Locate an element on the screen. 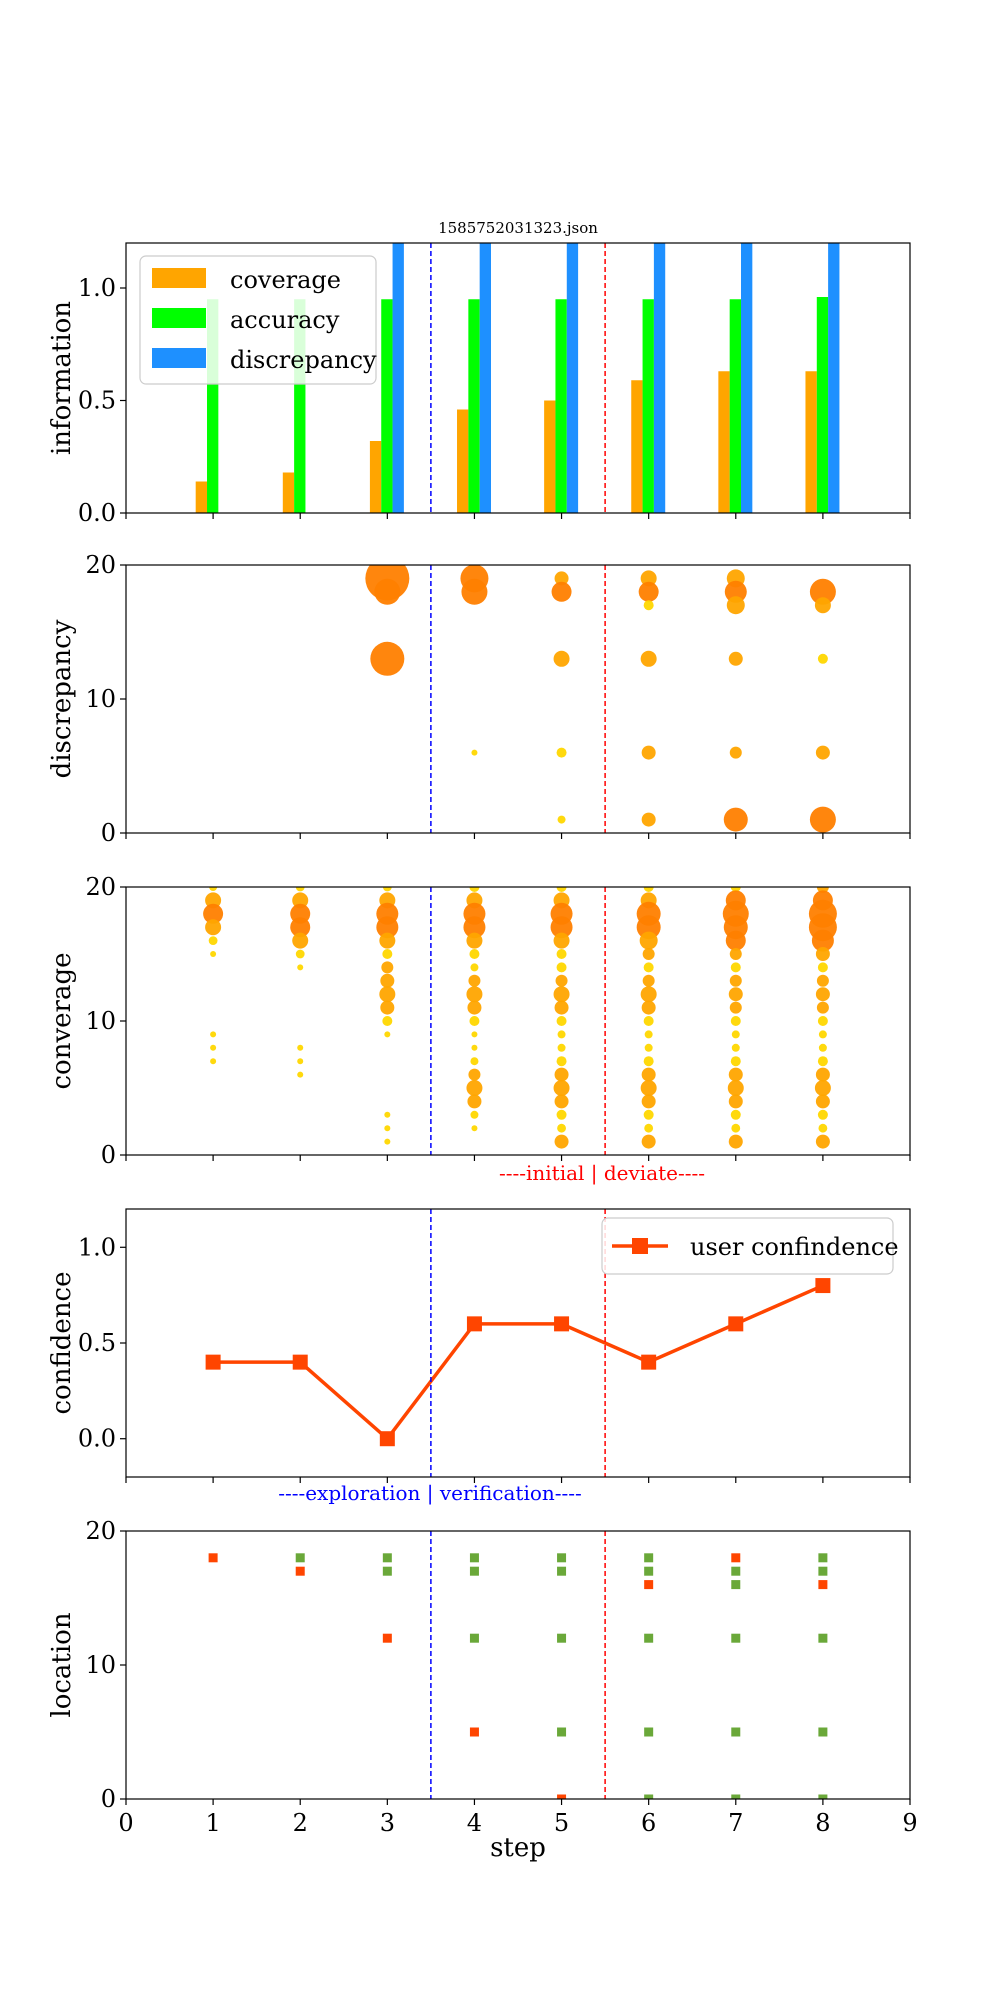 The height and width of the screenshot is (2000, 1000). y-axis-label-confidence: confidence is located at coordinates (62, 1342).